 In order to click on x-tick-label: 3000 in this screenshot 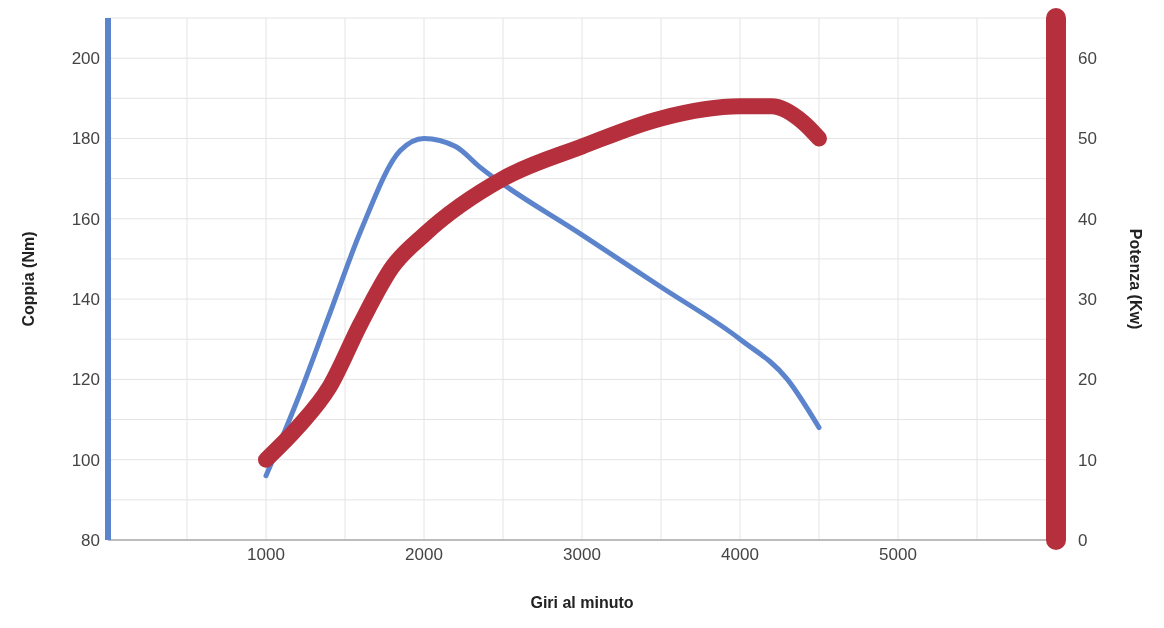, I will do `click(582, 555)`.